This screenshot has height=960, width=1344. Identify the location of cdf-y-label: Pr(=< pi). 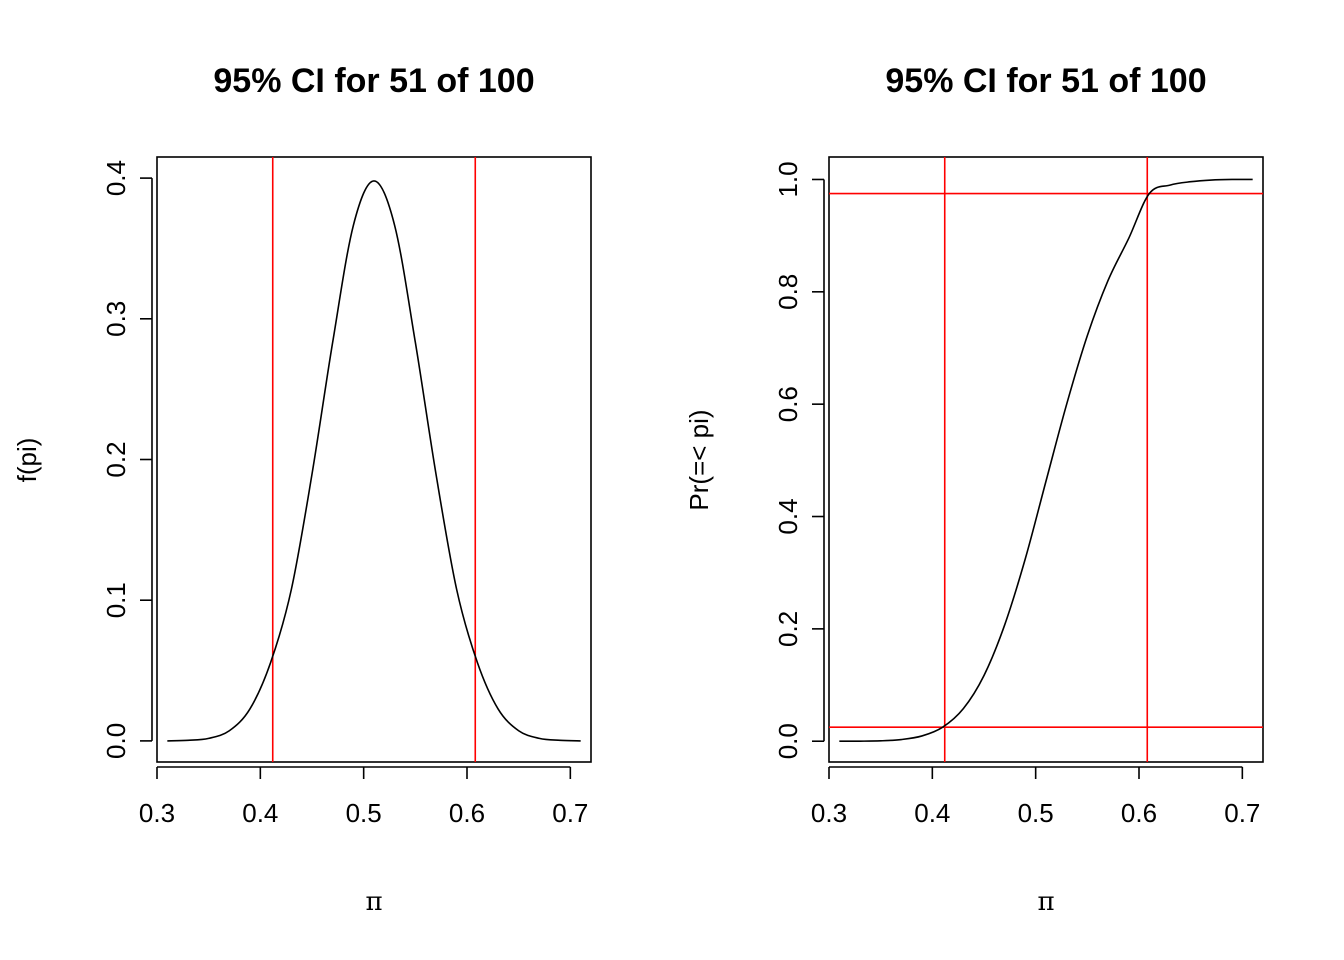
(699, 459).